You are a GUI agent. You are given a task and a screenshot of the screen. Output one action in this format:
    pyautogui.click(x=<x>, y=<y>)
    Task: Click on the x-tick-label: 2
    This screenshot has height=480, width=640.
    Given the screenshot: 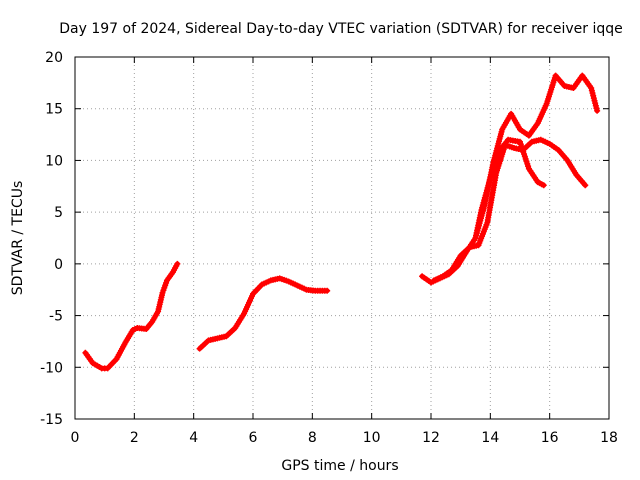 What is the action you would take?
    pyautogui.click(x=134, y=438)
    